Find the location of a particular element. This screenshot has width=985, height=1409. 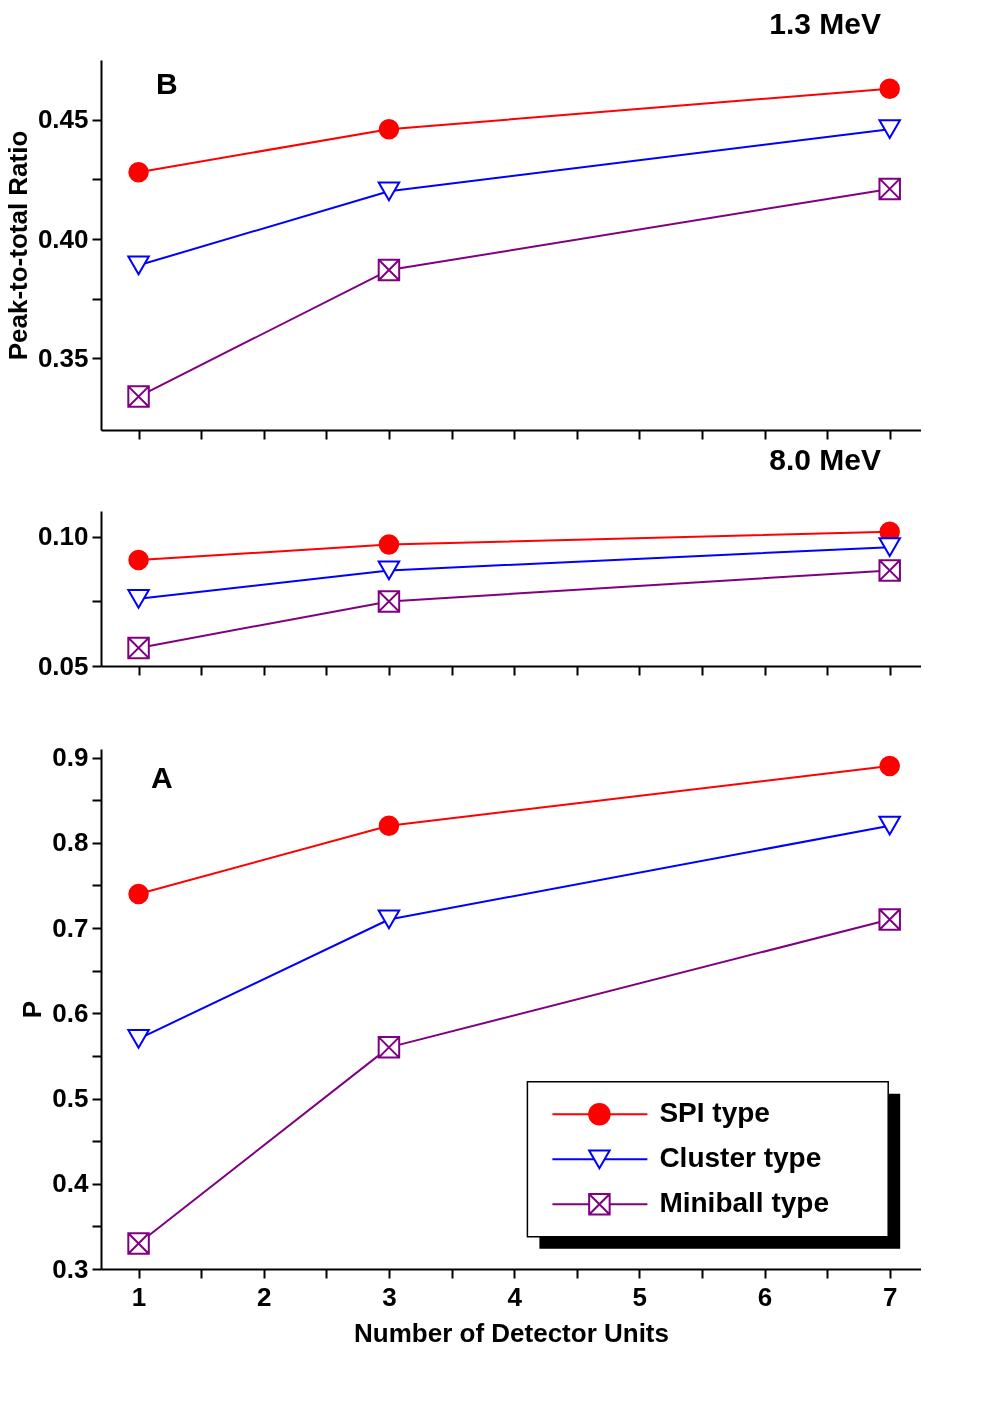

x-tick-label: 1 is located at coordinates (139, 1296).